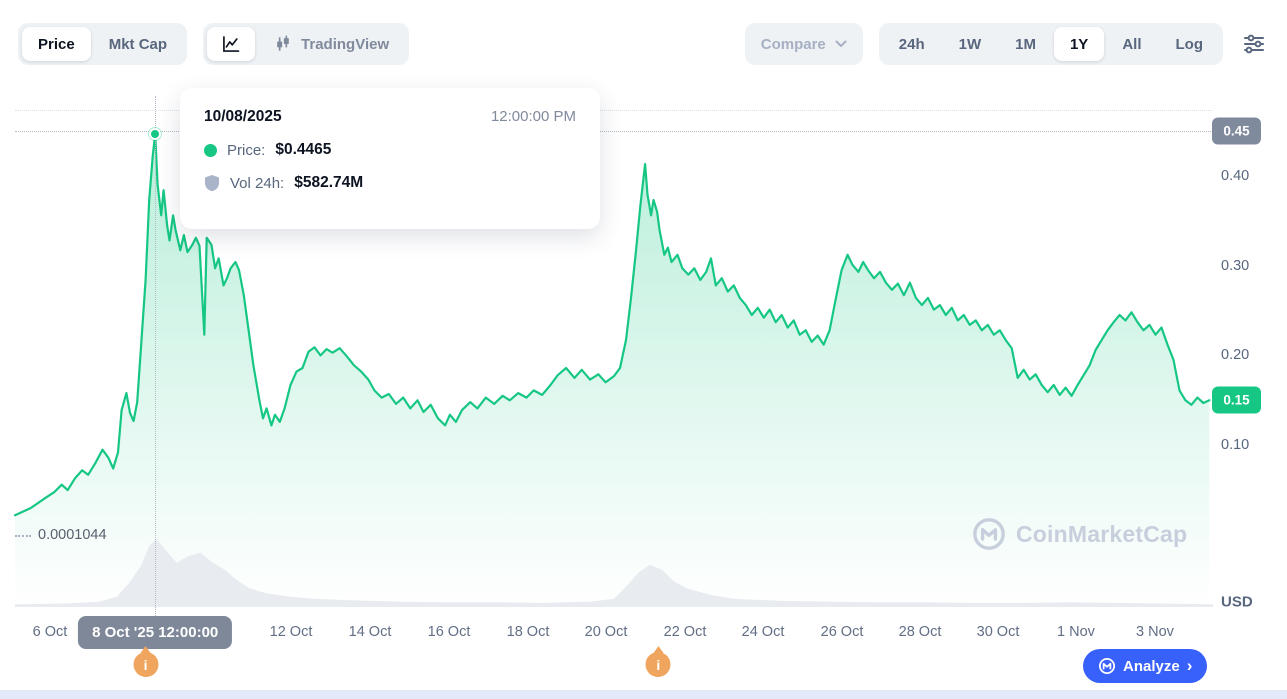  I want to click on crosshair-price-dot, so click(155, 134).